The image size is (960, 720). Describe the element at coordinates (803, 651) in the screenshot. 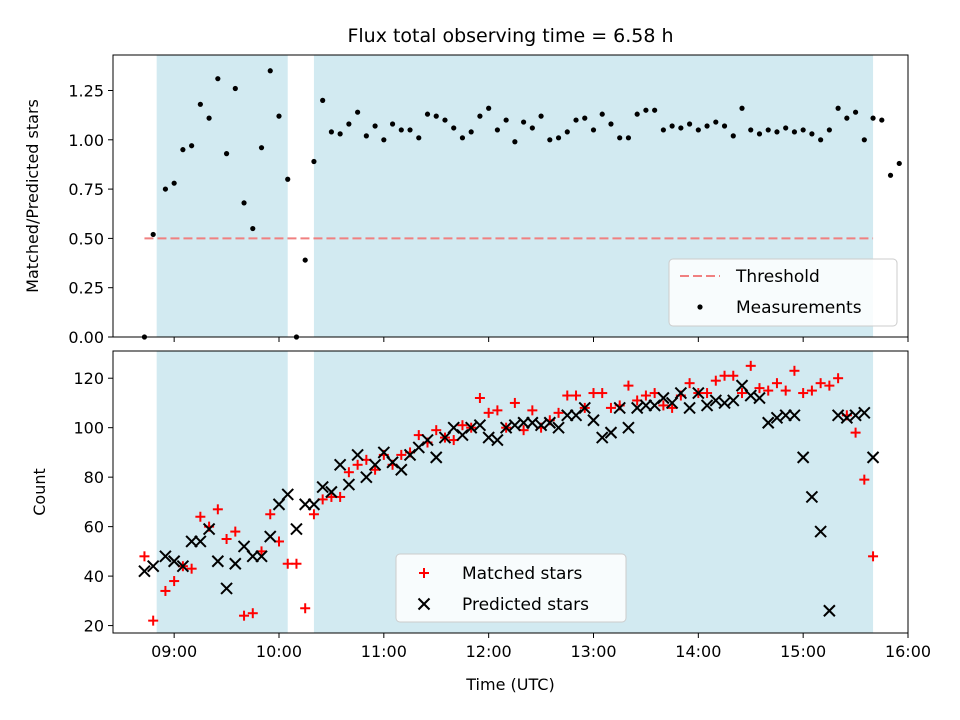

I see `x-tick-label: 15:00` at that location.